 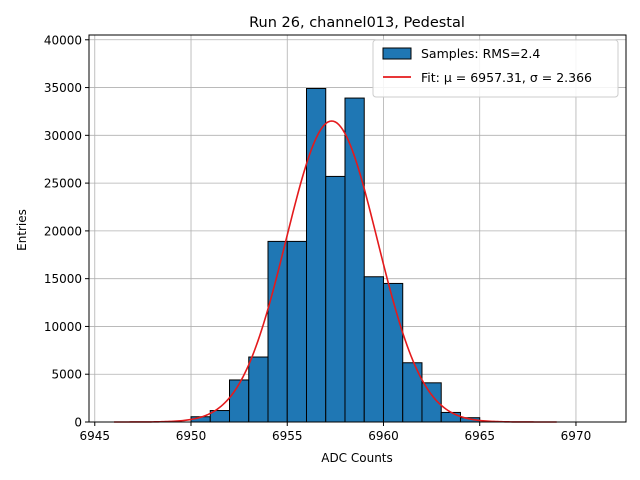 I want to click on y-axis-ticks: 0 5000 10000 15000 20000 25000 30000 35000 40000, so click(x=66, y=231).